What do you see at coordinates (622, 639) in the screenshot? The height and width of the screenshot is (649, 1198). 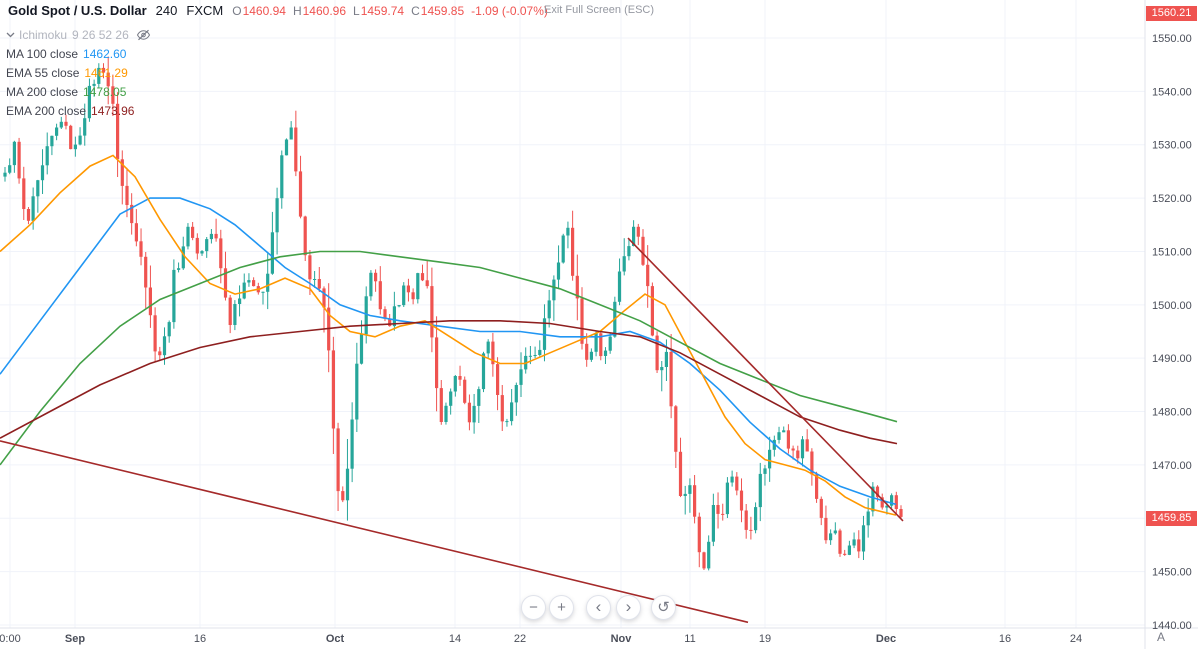 I see `time-tick-label: Nov` at bounding box center [622, 639].